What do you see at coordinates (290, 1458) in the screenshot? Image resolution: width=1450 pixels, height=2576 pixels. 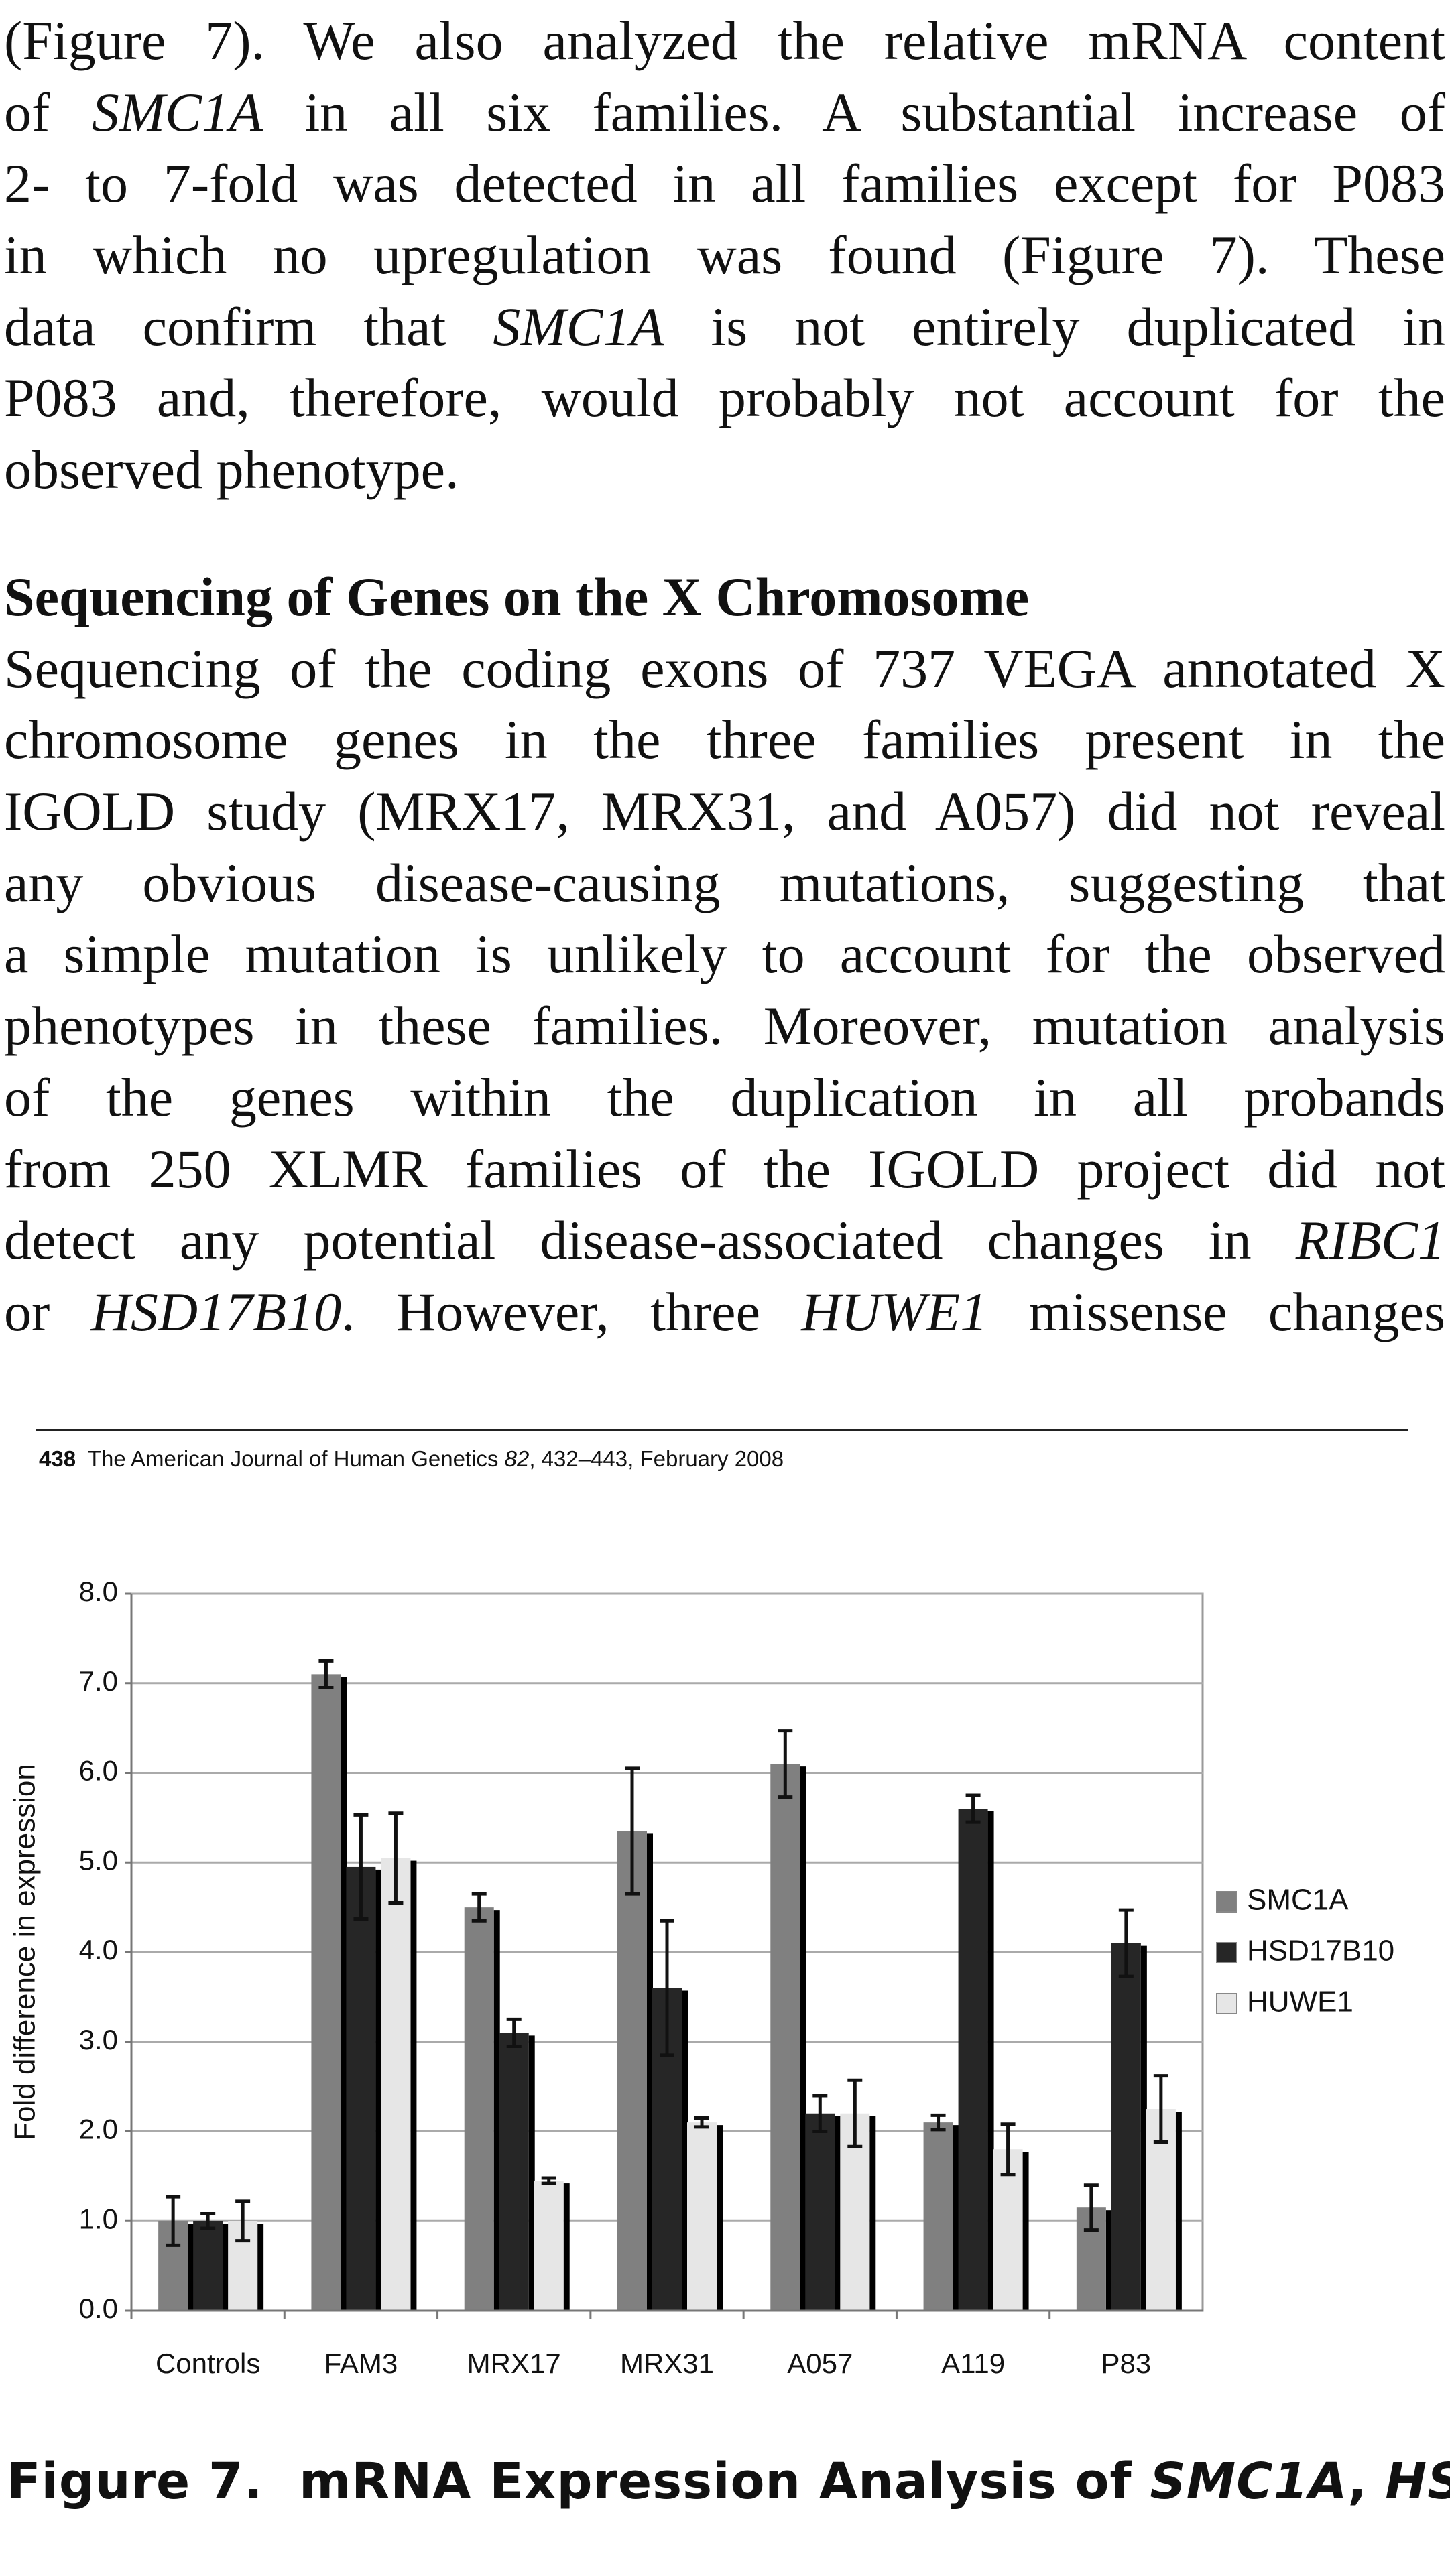 I see `text-run: The American Journal of Human Genetics` at bounding box center [290, 1458].